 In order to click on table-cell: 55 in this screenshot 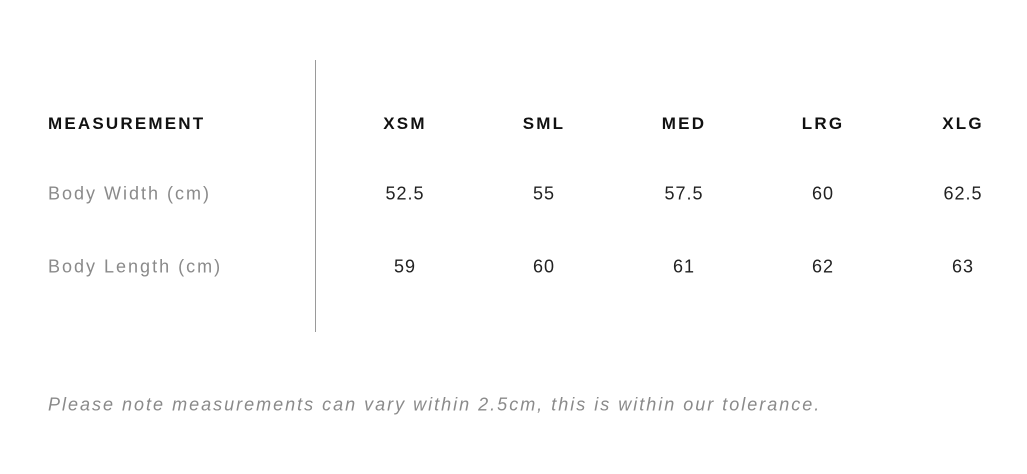, I will do `click(544, 193)`.